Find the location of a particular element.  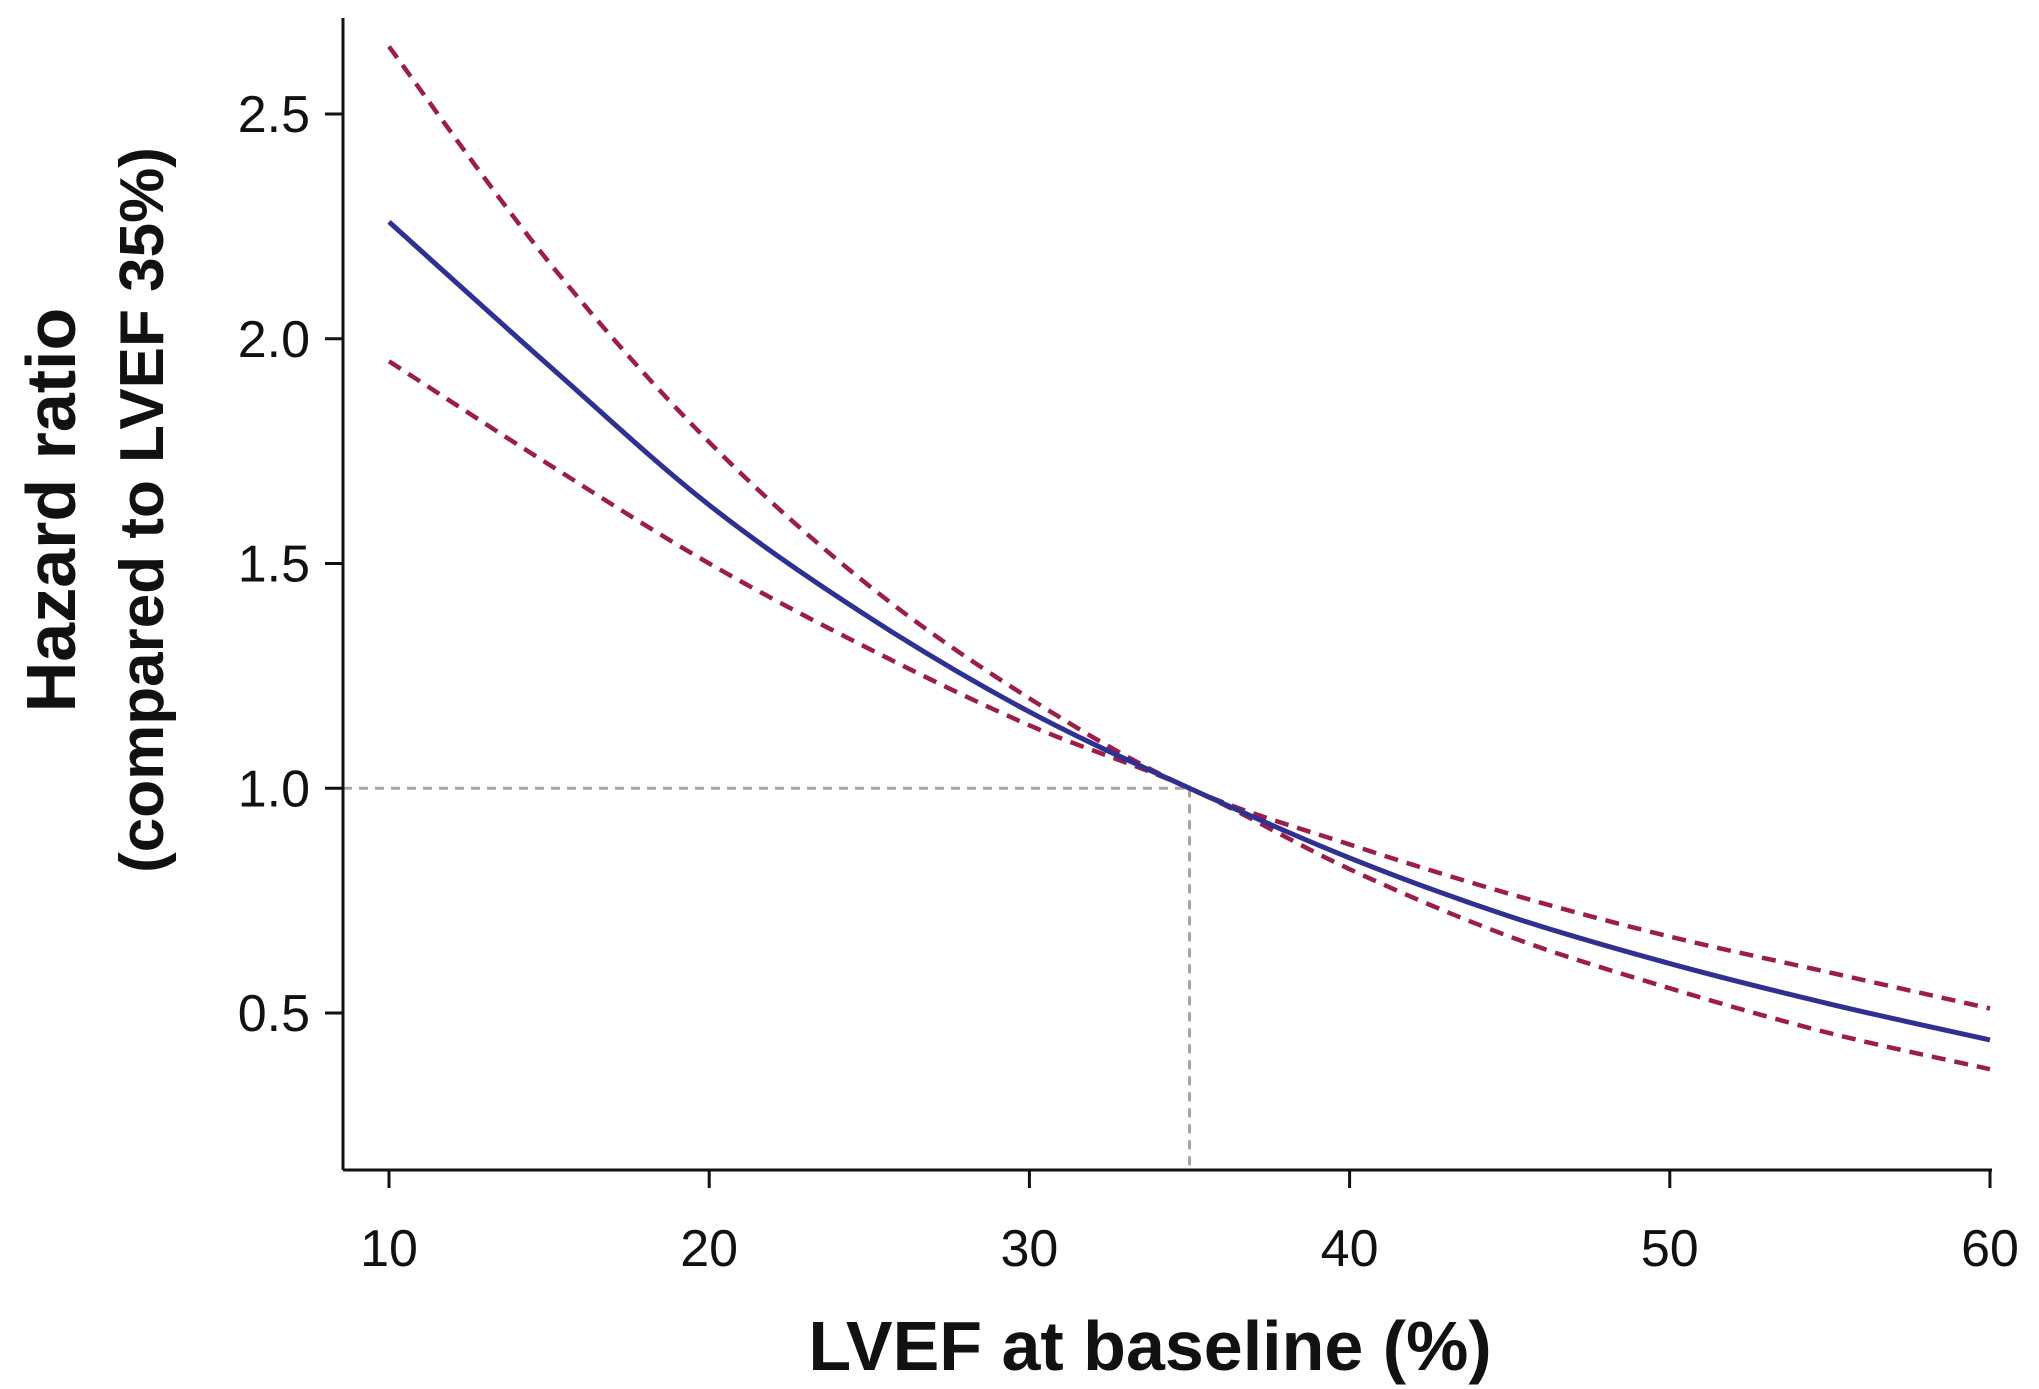

y-tick-label: 0.5 is located at coordinates (274, 1014).